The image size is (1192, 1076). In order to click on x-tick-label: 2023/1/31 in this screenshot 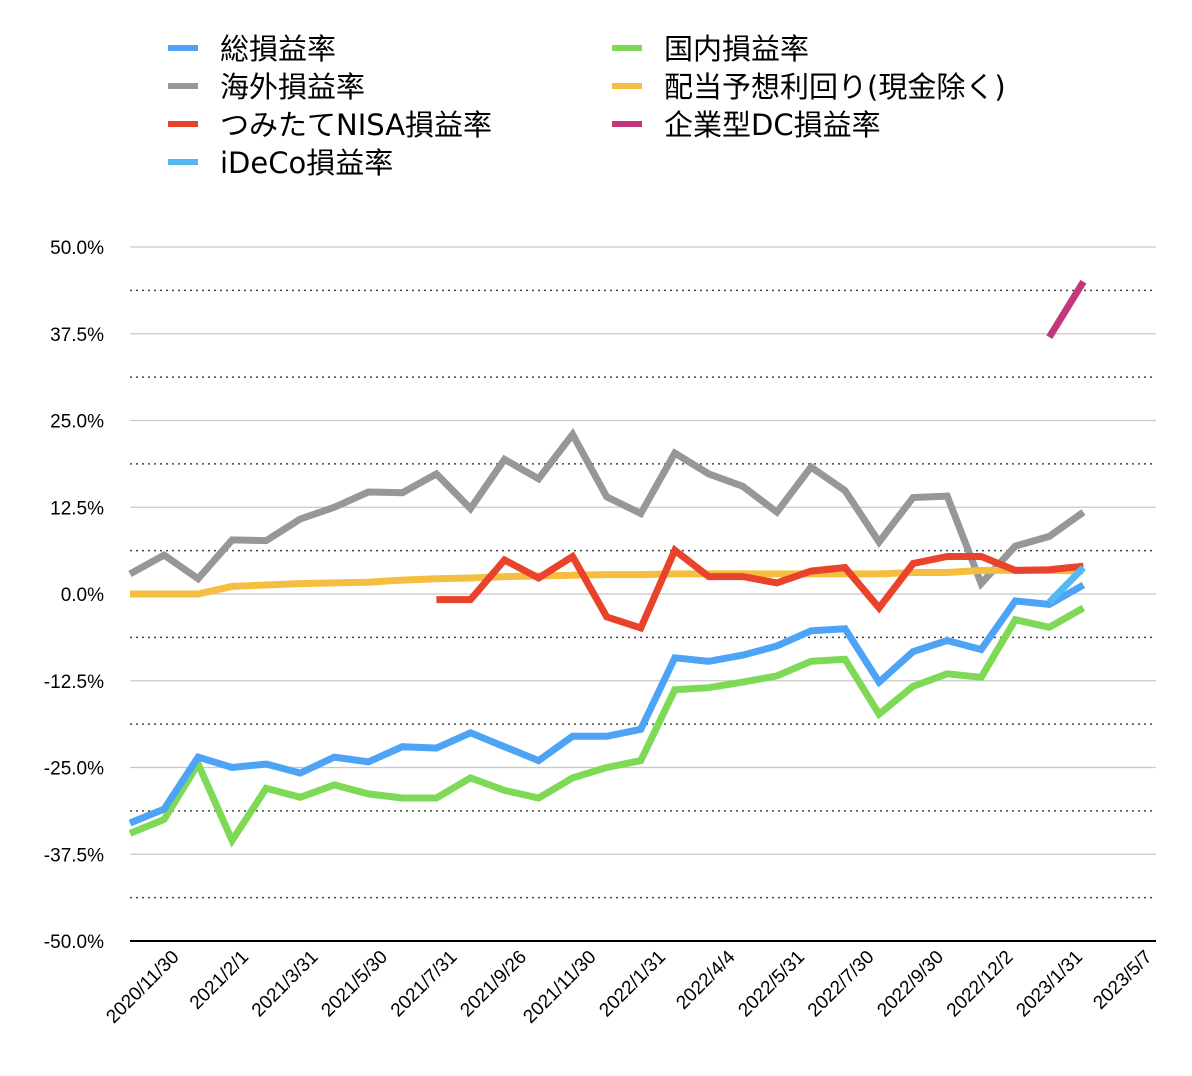, I will do `click(1049, 984)`.